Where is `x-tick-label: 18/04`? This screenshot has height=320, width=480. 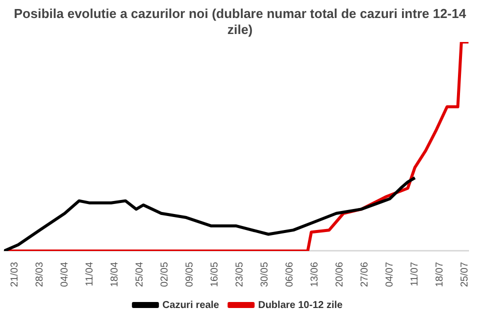
x-tick-label: 18/04 is located at coordinates (115, 275).